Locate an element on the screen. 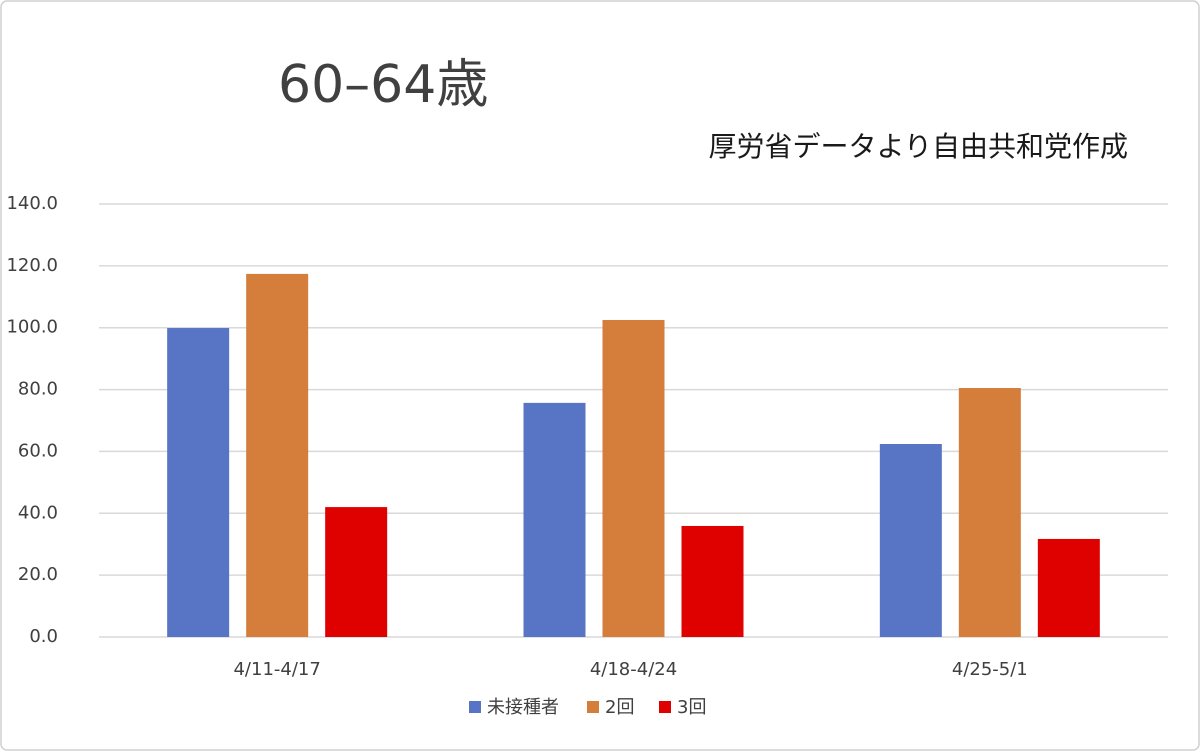 The width and height of the screenshot is (1200, 751). y-tick-label: 80.0 is located at coordinates (38, 389).